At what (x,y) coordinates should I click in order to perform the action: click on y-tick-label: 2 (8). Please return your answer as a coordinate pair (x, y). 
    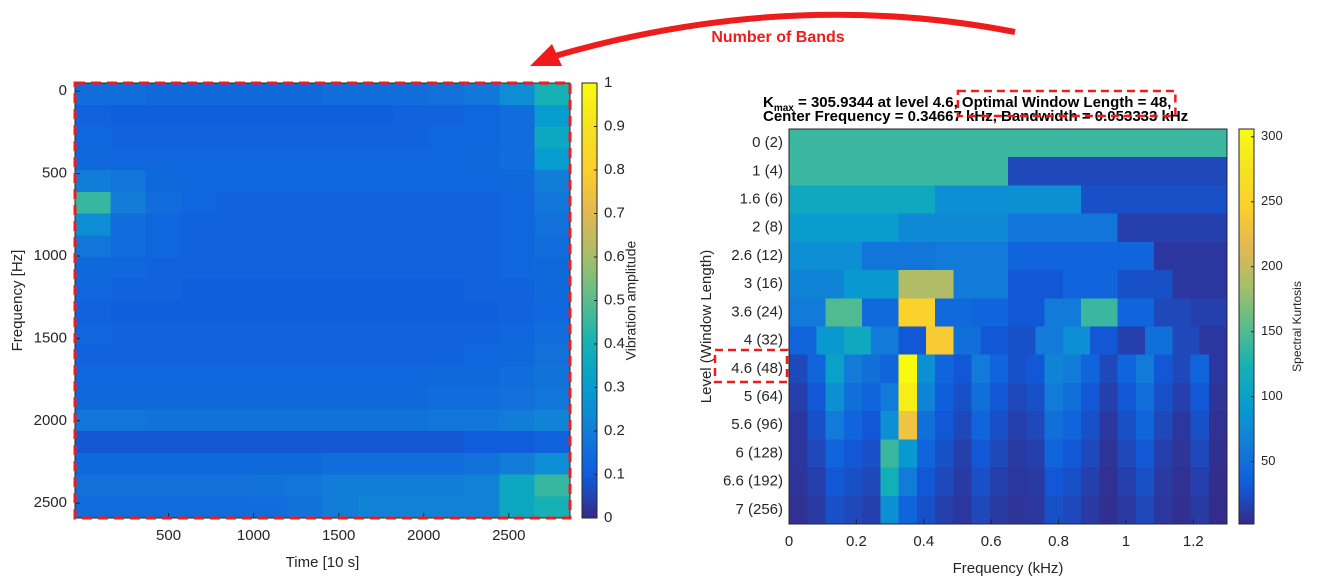
    Looking at the image, I should click on (767, 227).